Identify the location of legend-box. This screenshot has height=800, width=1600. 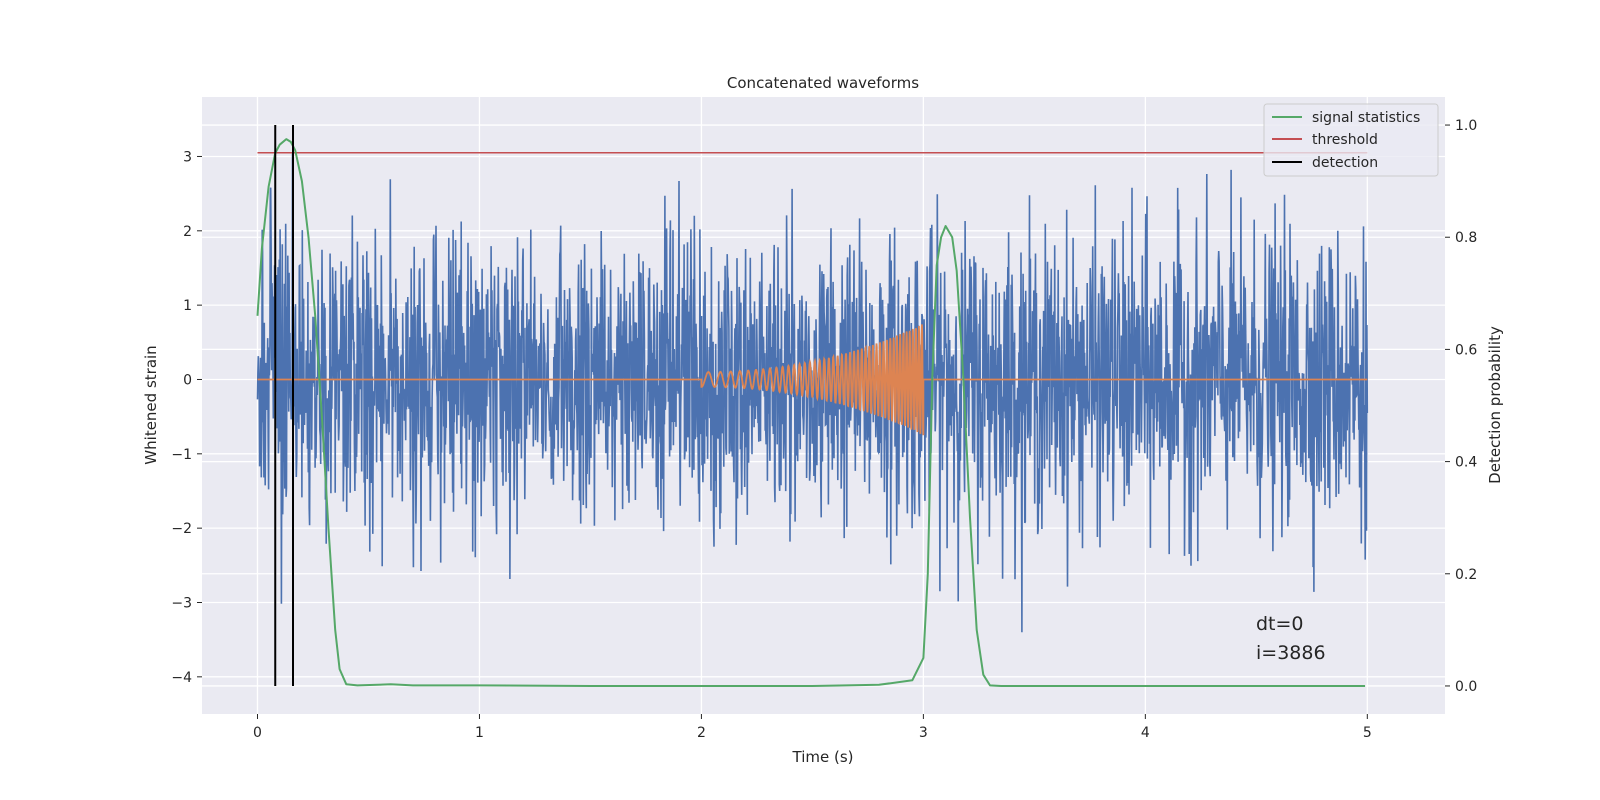
(1351, 140).